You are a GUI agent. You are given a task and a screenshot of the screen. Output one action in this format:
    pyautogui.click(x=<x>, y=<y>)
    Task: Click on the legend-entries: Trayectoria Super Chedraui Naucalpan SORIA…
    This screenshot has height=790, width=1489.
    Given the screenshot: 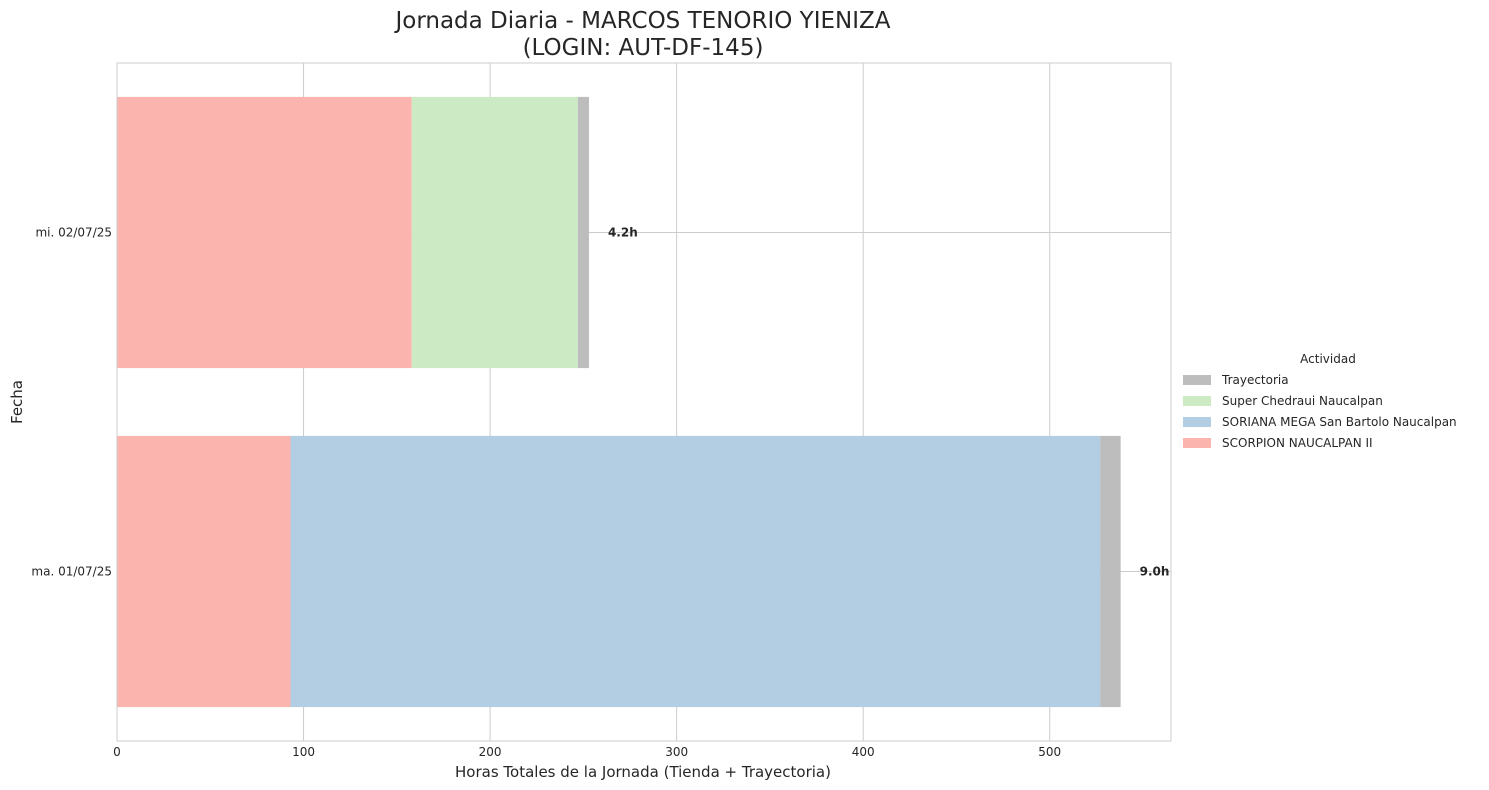 What is the action you would take?
    pyautogui.click(x=1320, y=411)
    